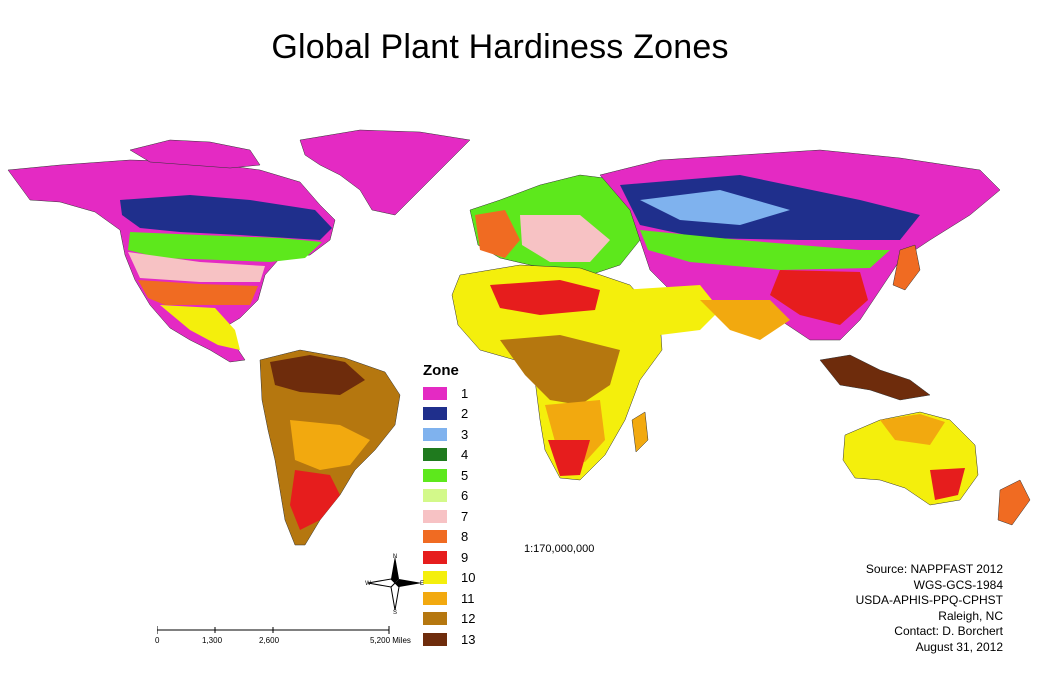 The width and height of the screenshot is (1042, 675). I want to click on greenland, so click(385, 172).